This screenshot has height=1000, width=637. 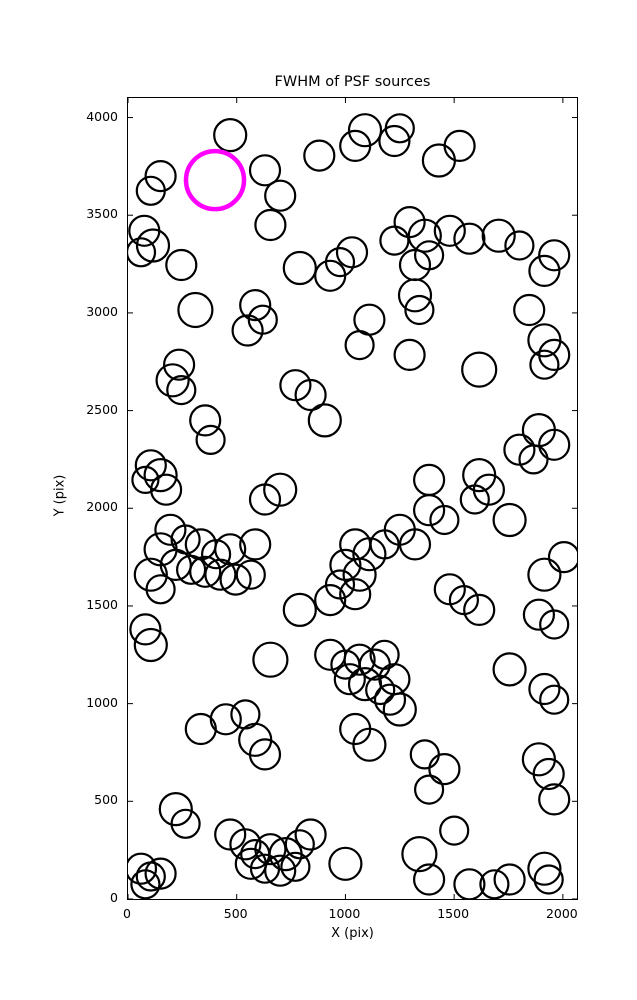 I want to click on x-tick-label: 1000, so click(x=344, y=913).